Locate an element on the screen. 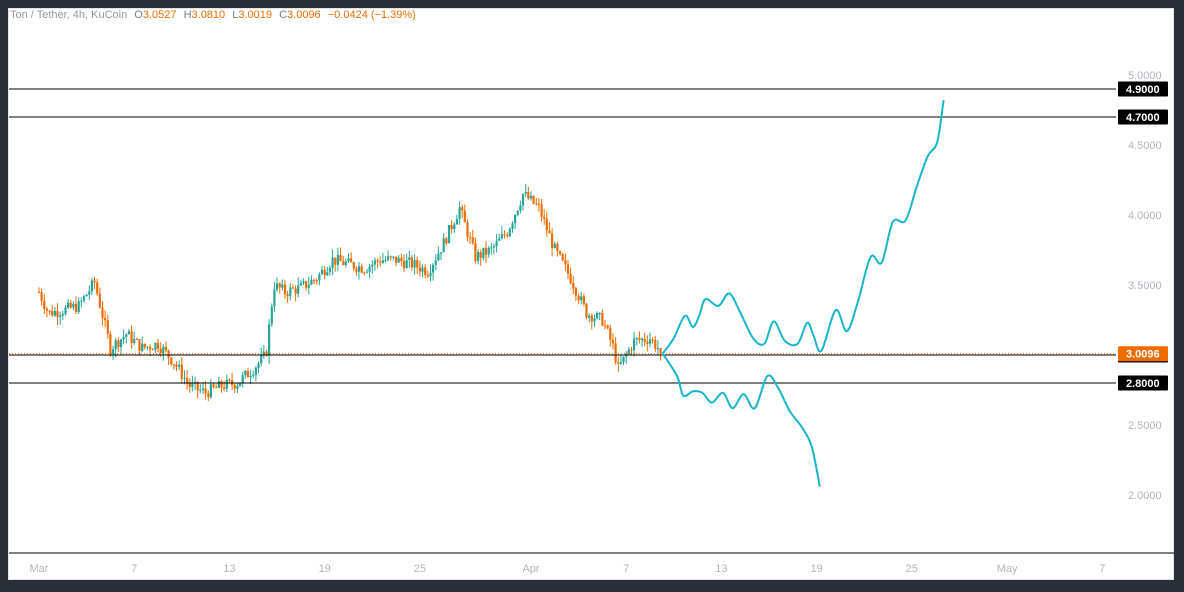 The width and height of the screenshot is (1184, 592). projection-bullish-path is located at coordinates (803, 227).